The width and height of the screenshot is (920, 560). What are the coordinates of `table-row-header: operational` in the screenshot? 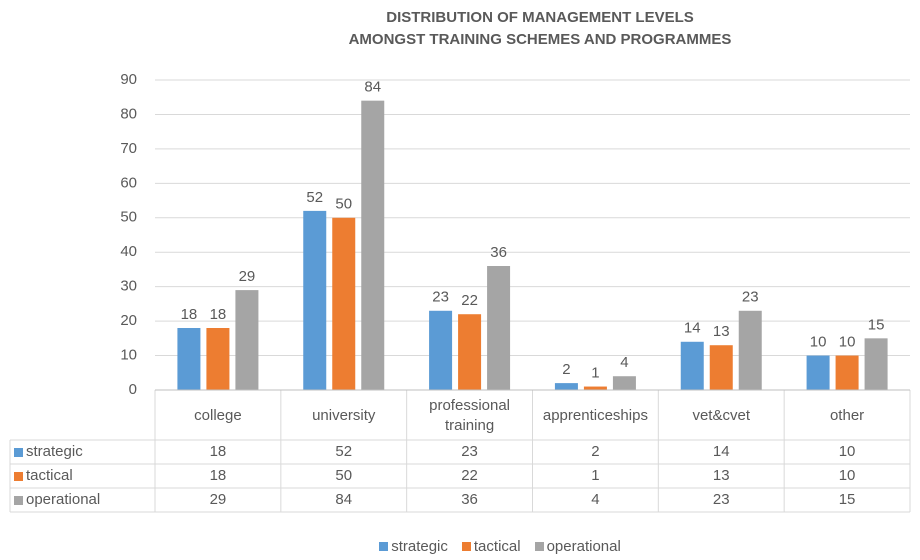 It's located at (82, 500).